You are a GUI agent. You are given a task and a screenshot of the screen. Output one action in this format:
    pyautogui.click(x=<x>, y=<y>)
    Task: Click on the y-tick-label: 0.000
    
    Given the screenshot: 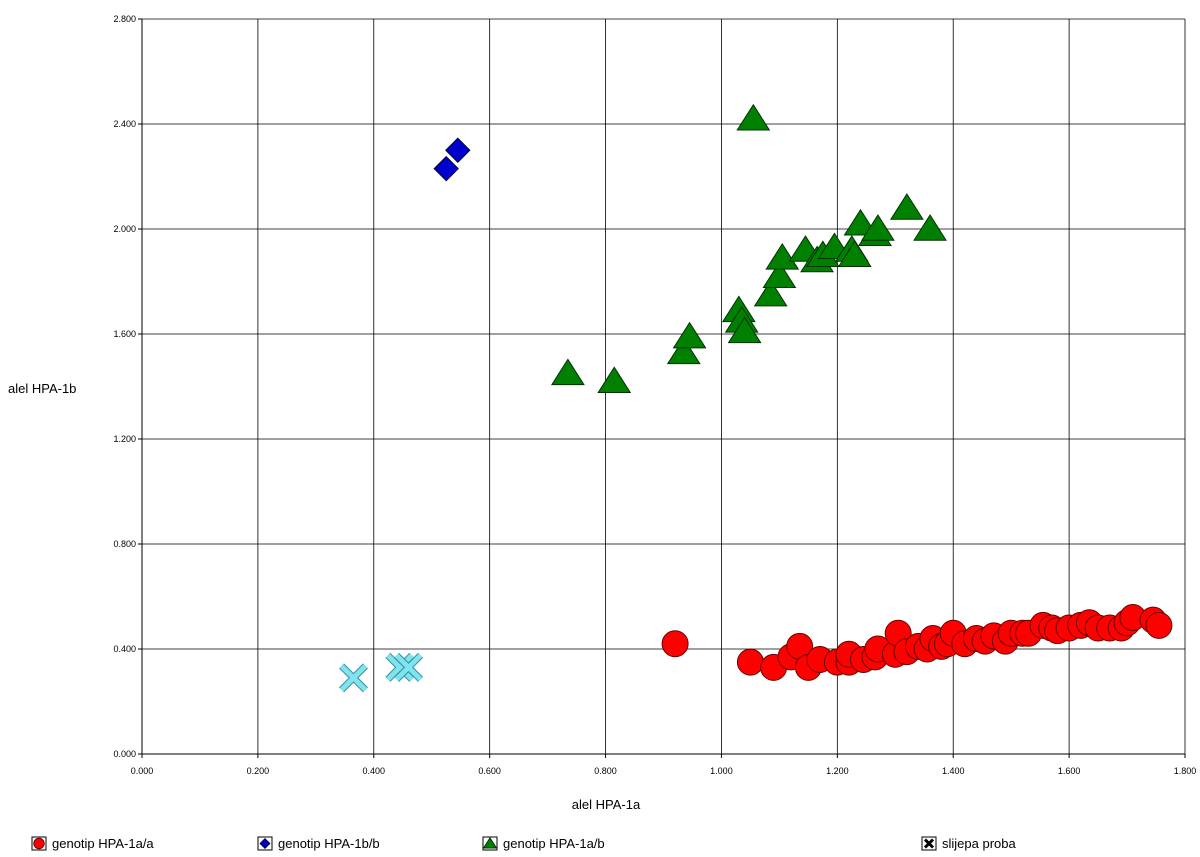 What is the action you would take?
    pyautogui.click(x=124, y=754)
    